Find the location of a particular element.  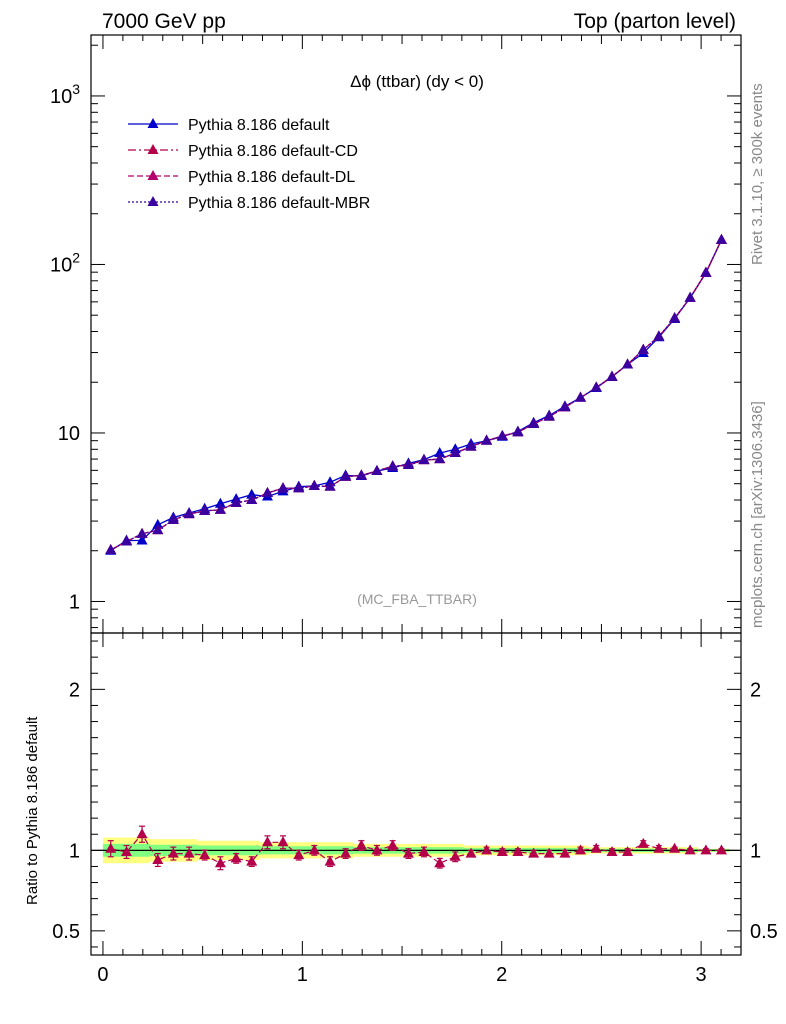

y-tick-label-right: 0.5 is located at coordinates (764, 932).